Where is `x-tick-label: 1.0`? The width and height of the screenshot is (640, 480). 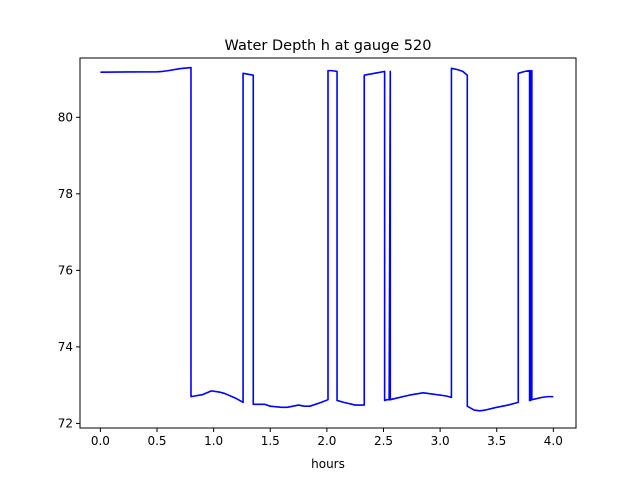 x-tick-label: 1.0 is located at coordinates (213, 441).